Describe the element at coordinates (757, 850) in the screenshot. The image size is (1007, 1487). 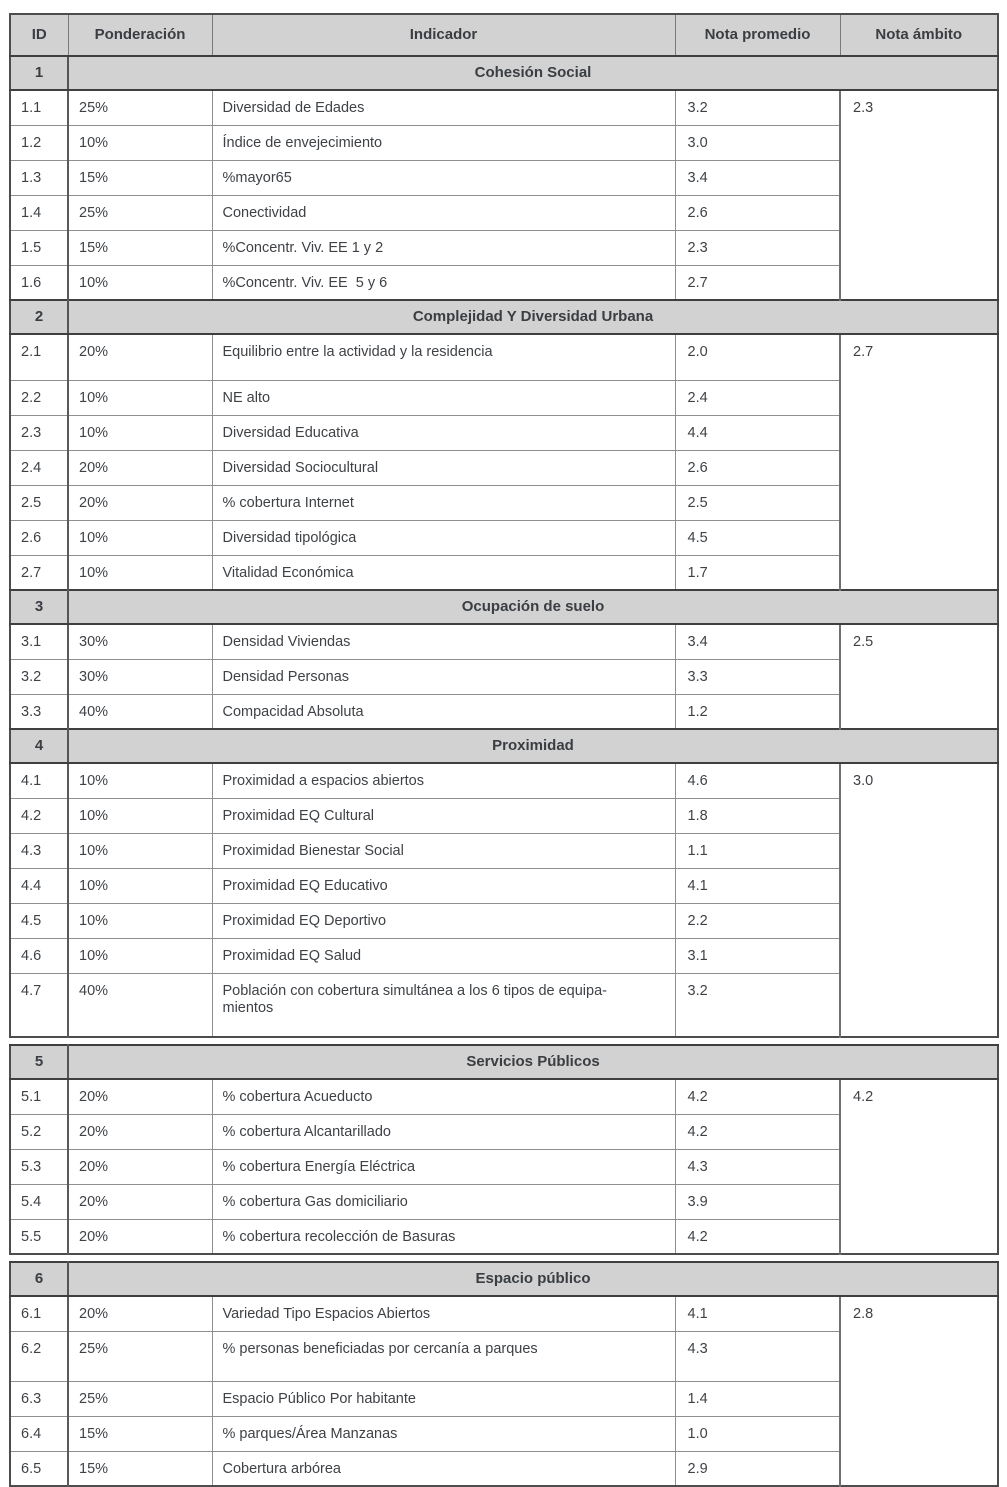
I see `cell-nota-promedio: 1.1` at that location.